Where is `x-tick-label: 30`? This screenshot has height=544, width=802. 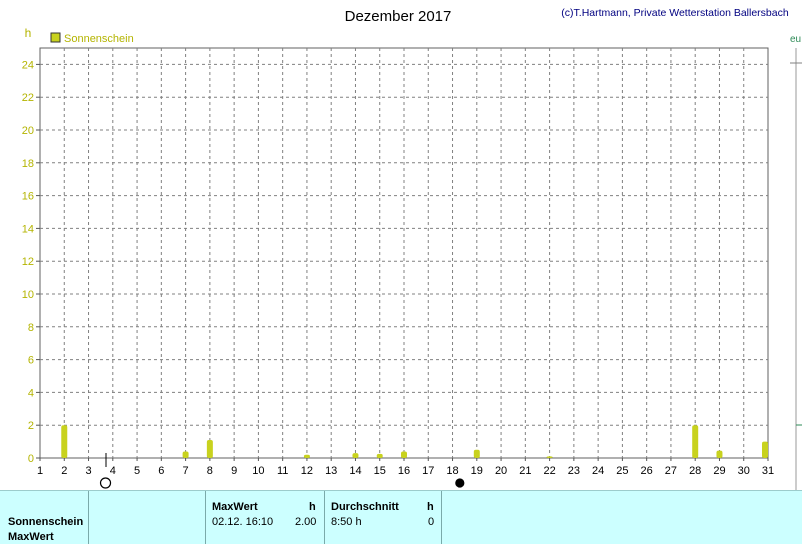
x-tick-label: 30 is located at coordinates (744, 471).